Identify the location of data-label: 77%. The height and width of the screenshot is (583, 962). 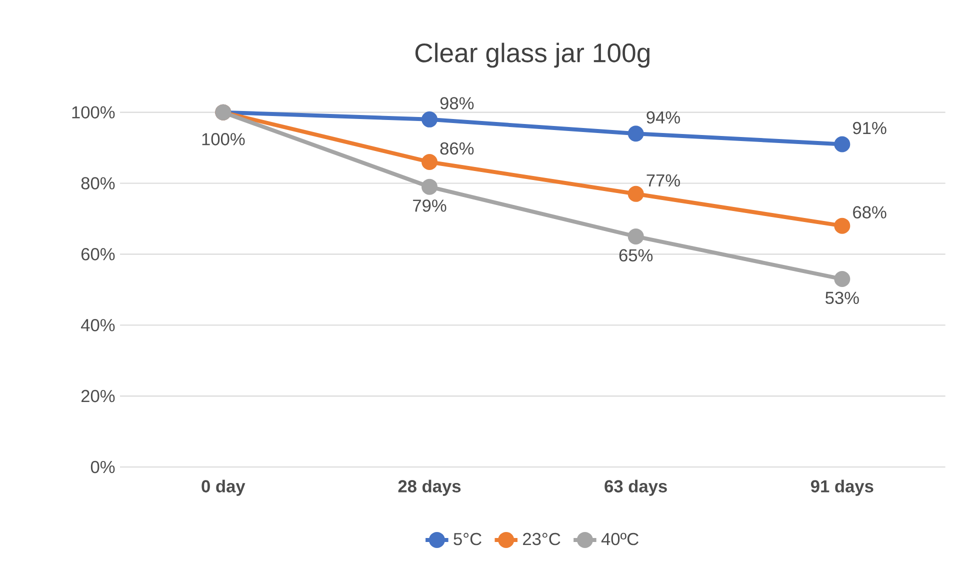
(663, 180).